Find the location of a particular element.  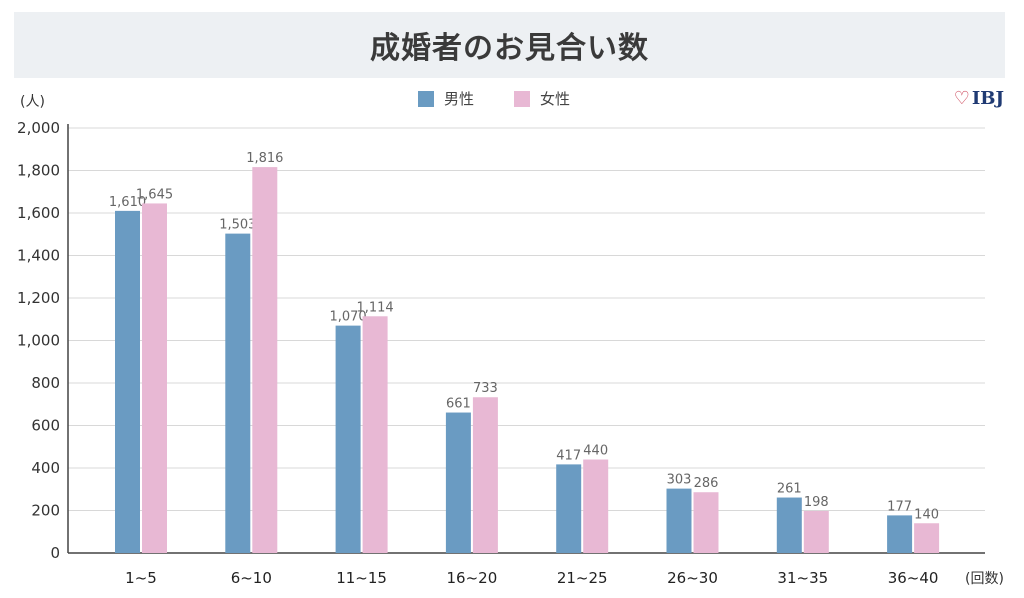

x-category-label: 26~30 is located at coordinates (692, 578).